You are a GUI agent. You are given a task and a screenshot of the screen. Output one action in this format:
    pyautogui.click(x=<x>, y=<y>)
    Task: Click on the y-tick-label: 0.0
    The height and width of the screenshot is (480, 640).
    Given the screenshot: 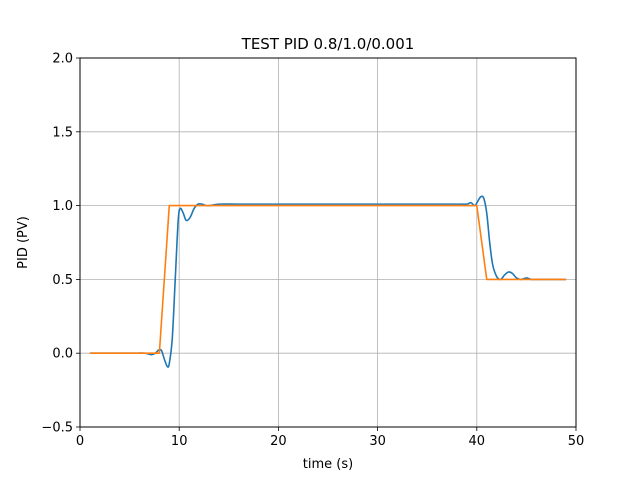 What is the action you would take?
    pyautogui.click(x=62, y=354)
    